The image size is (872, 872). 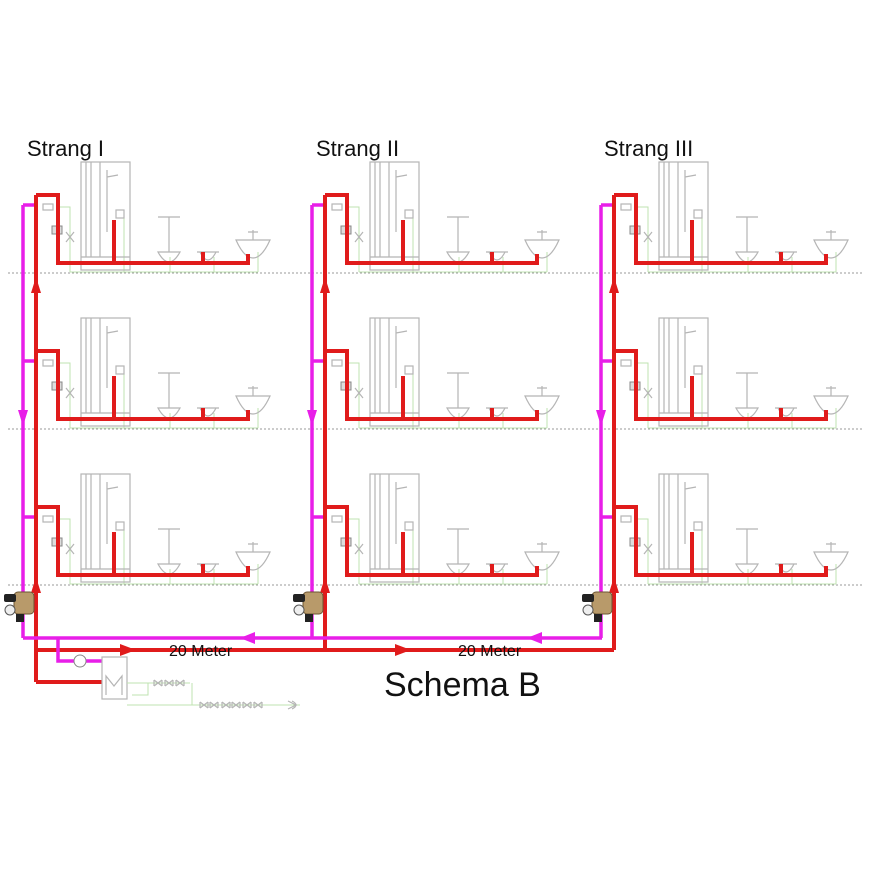 What do you see at coordinates (80, 661) in the screenshot?
I see `pump-icon` at bounding box center [80, 661].